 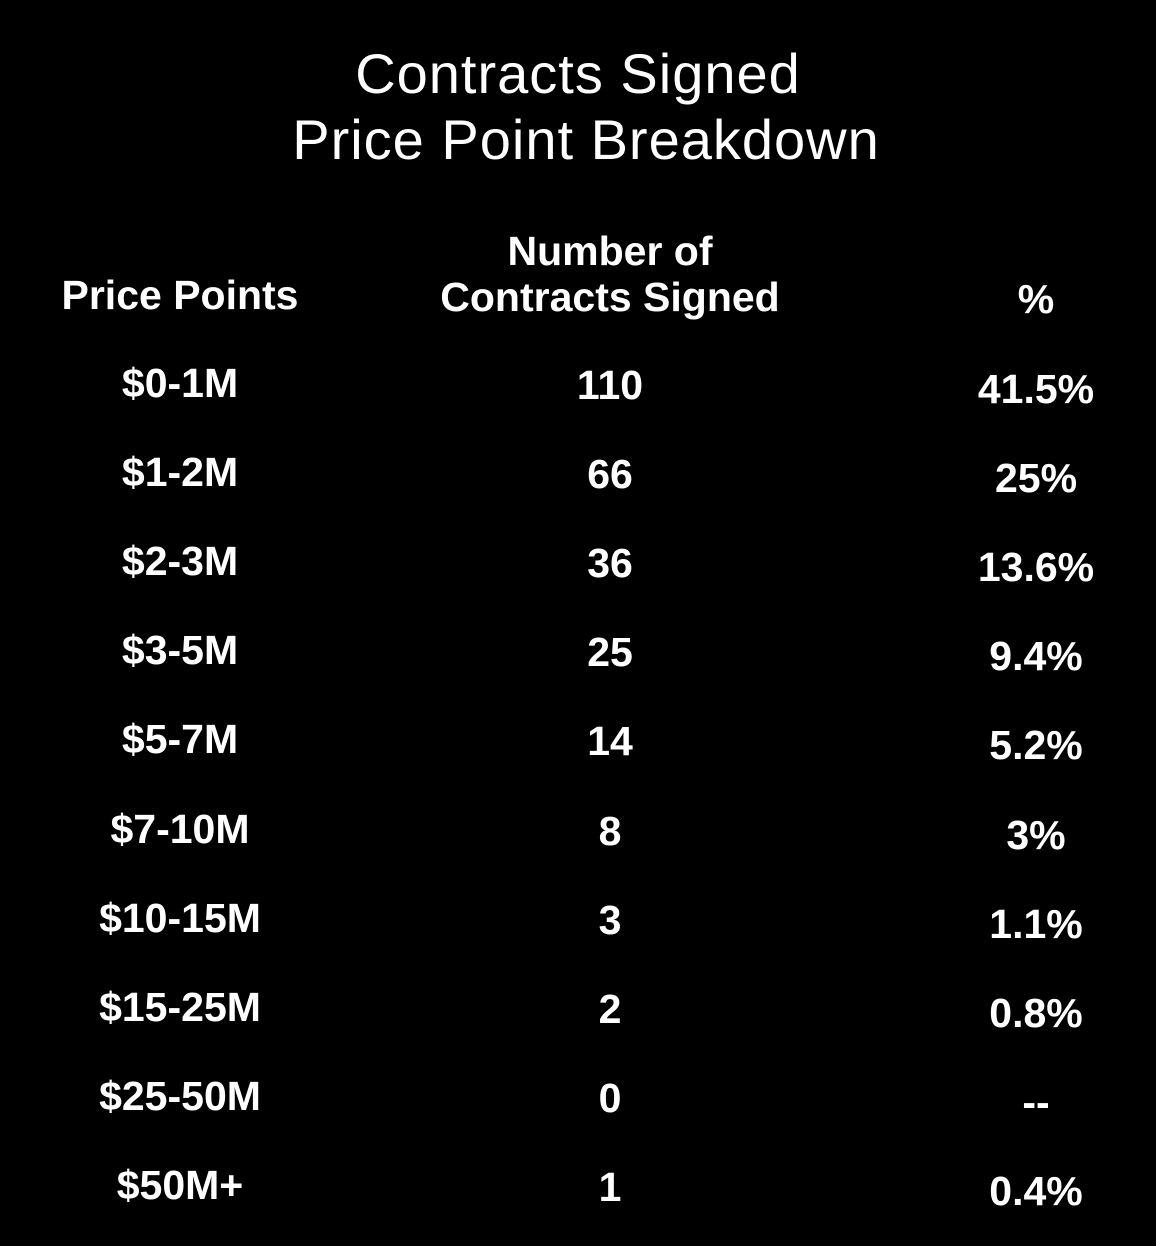 I want to click on row-price-point: $10-15M, so click(x=180, y=918).